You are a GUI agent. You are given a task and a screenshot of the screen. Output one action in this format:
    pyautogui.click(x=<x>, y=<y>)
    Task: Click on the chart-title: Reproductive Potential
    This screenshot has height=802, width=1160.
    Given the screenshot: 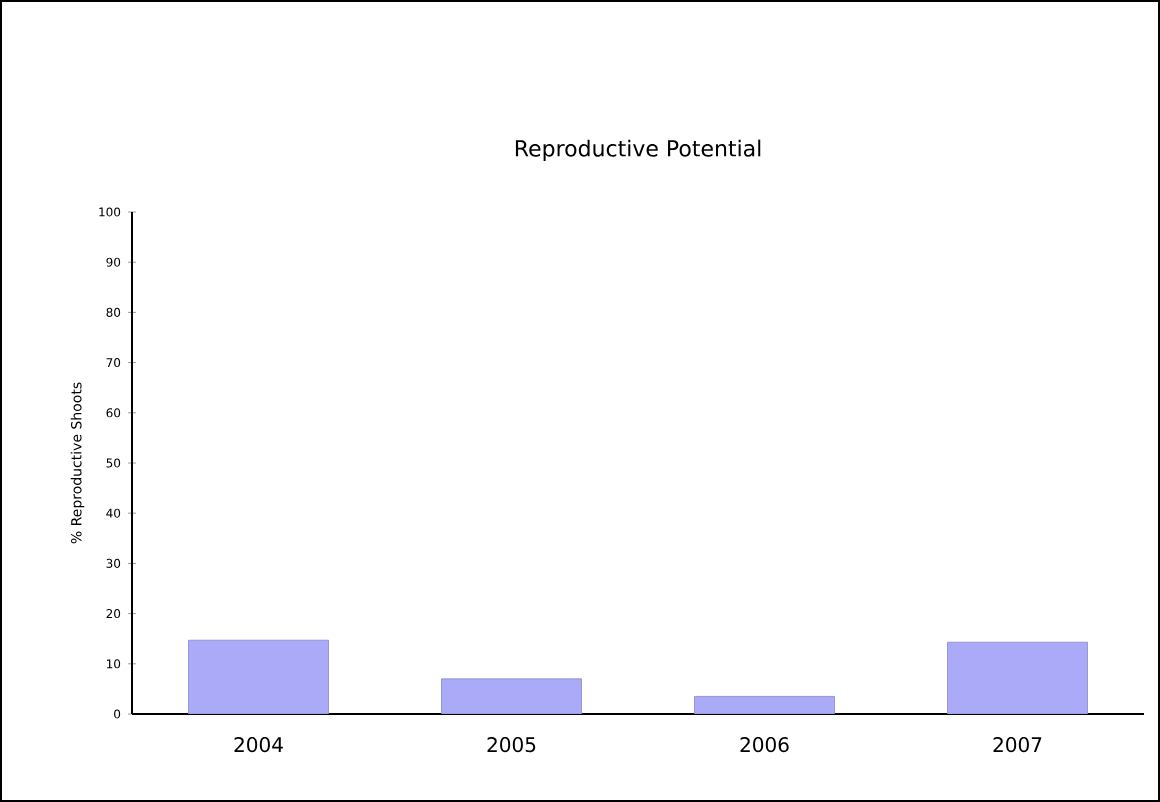 What is the action you would take?
    pyautogui.click(x=638, y=150)
    